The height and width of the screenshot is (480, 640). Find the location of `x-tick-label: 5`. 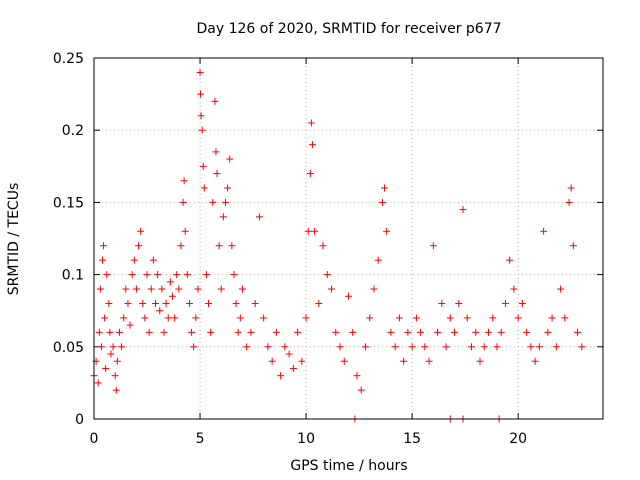

x-tick-label: 5 is located at coordinates (200, 439).